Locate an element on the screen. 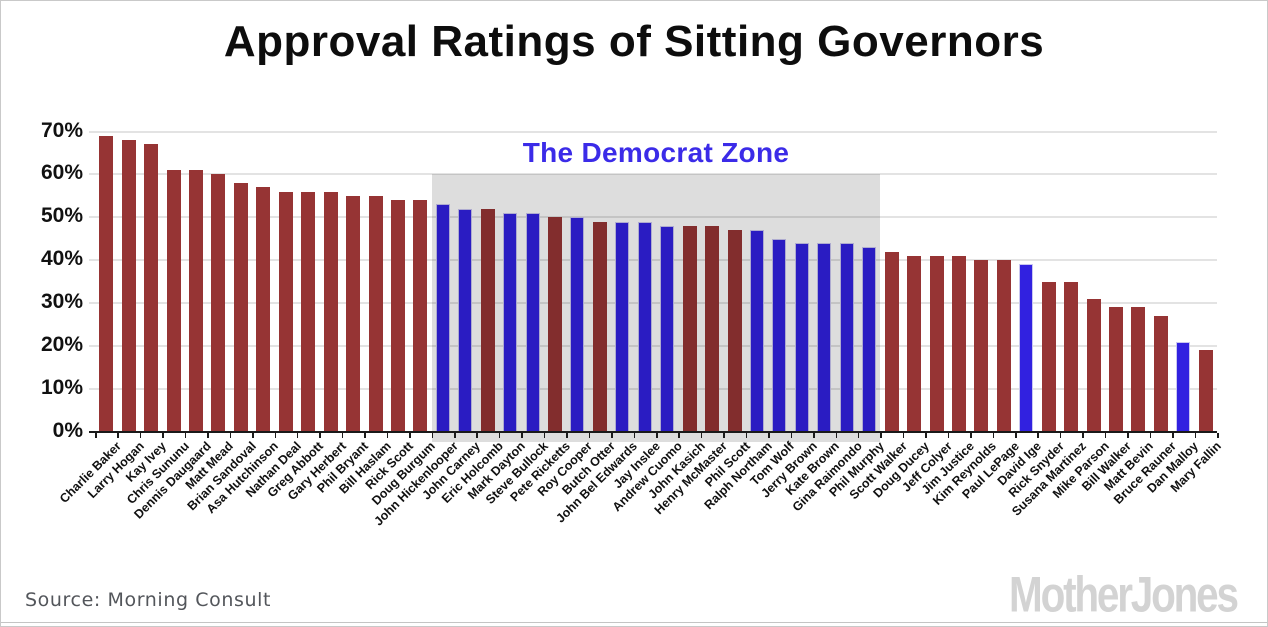 Image resolution: width=1268 pixels, height=627 pixels. bar-matt-mead is located at coordinates (218, 303).